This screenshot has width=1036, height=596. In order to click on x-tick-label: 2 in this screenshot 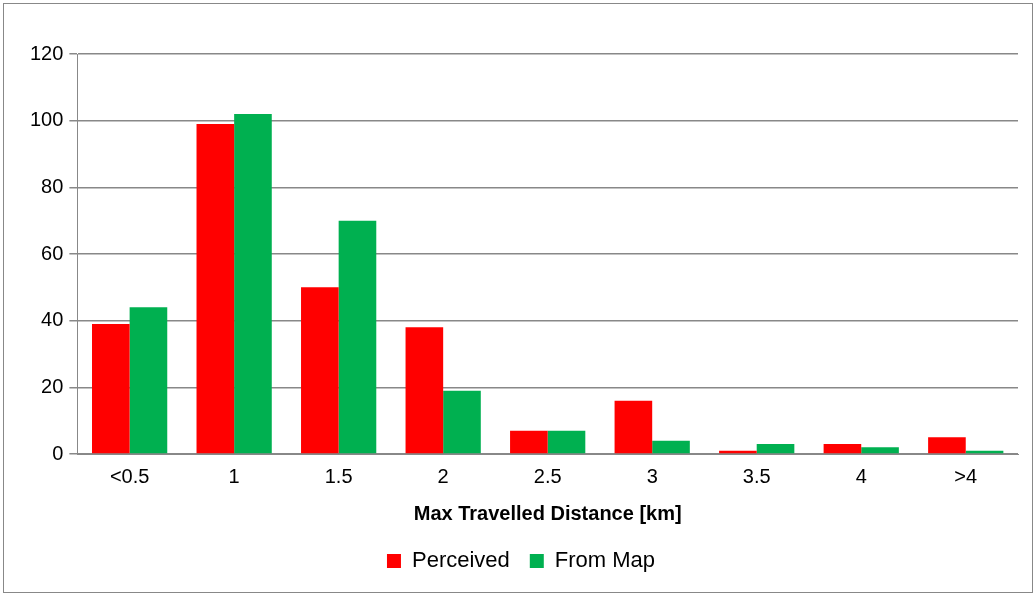, I will do `click(443, 475)`.